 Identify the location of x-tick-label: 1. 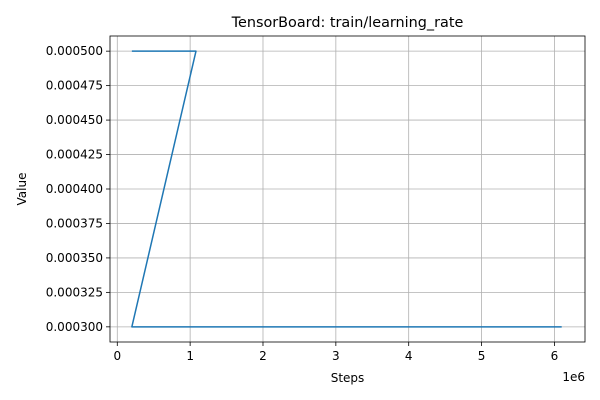
(190, 356).